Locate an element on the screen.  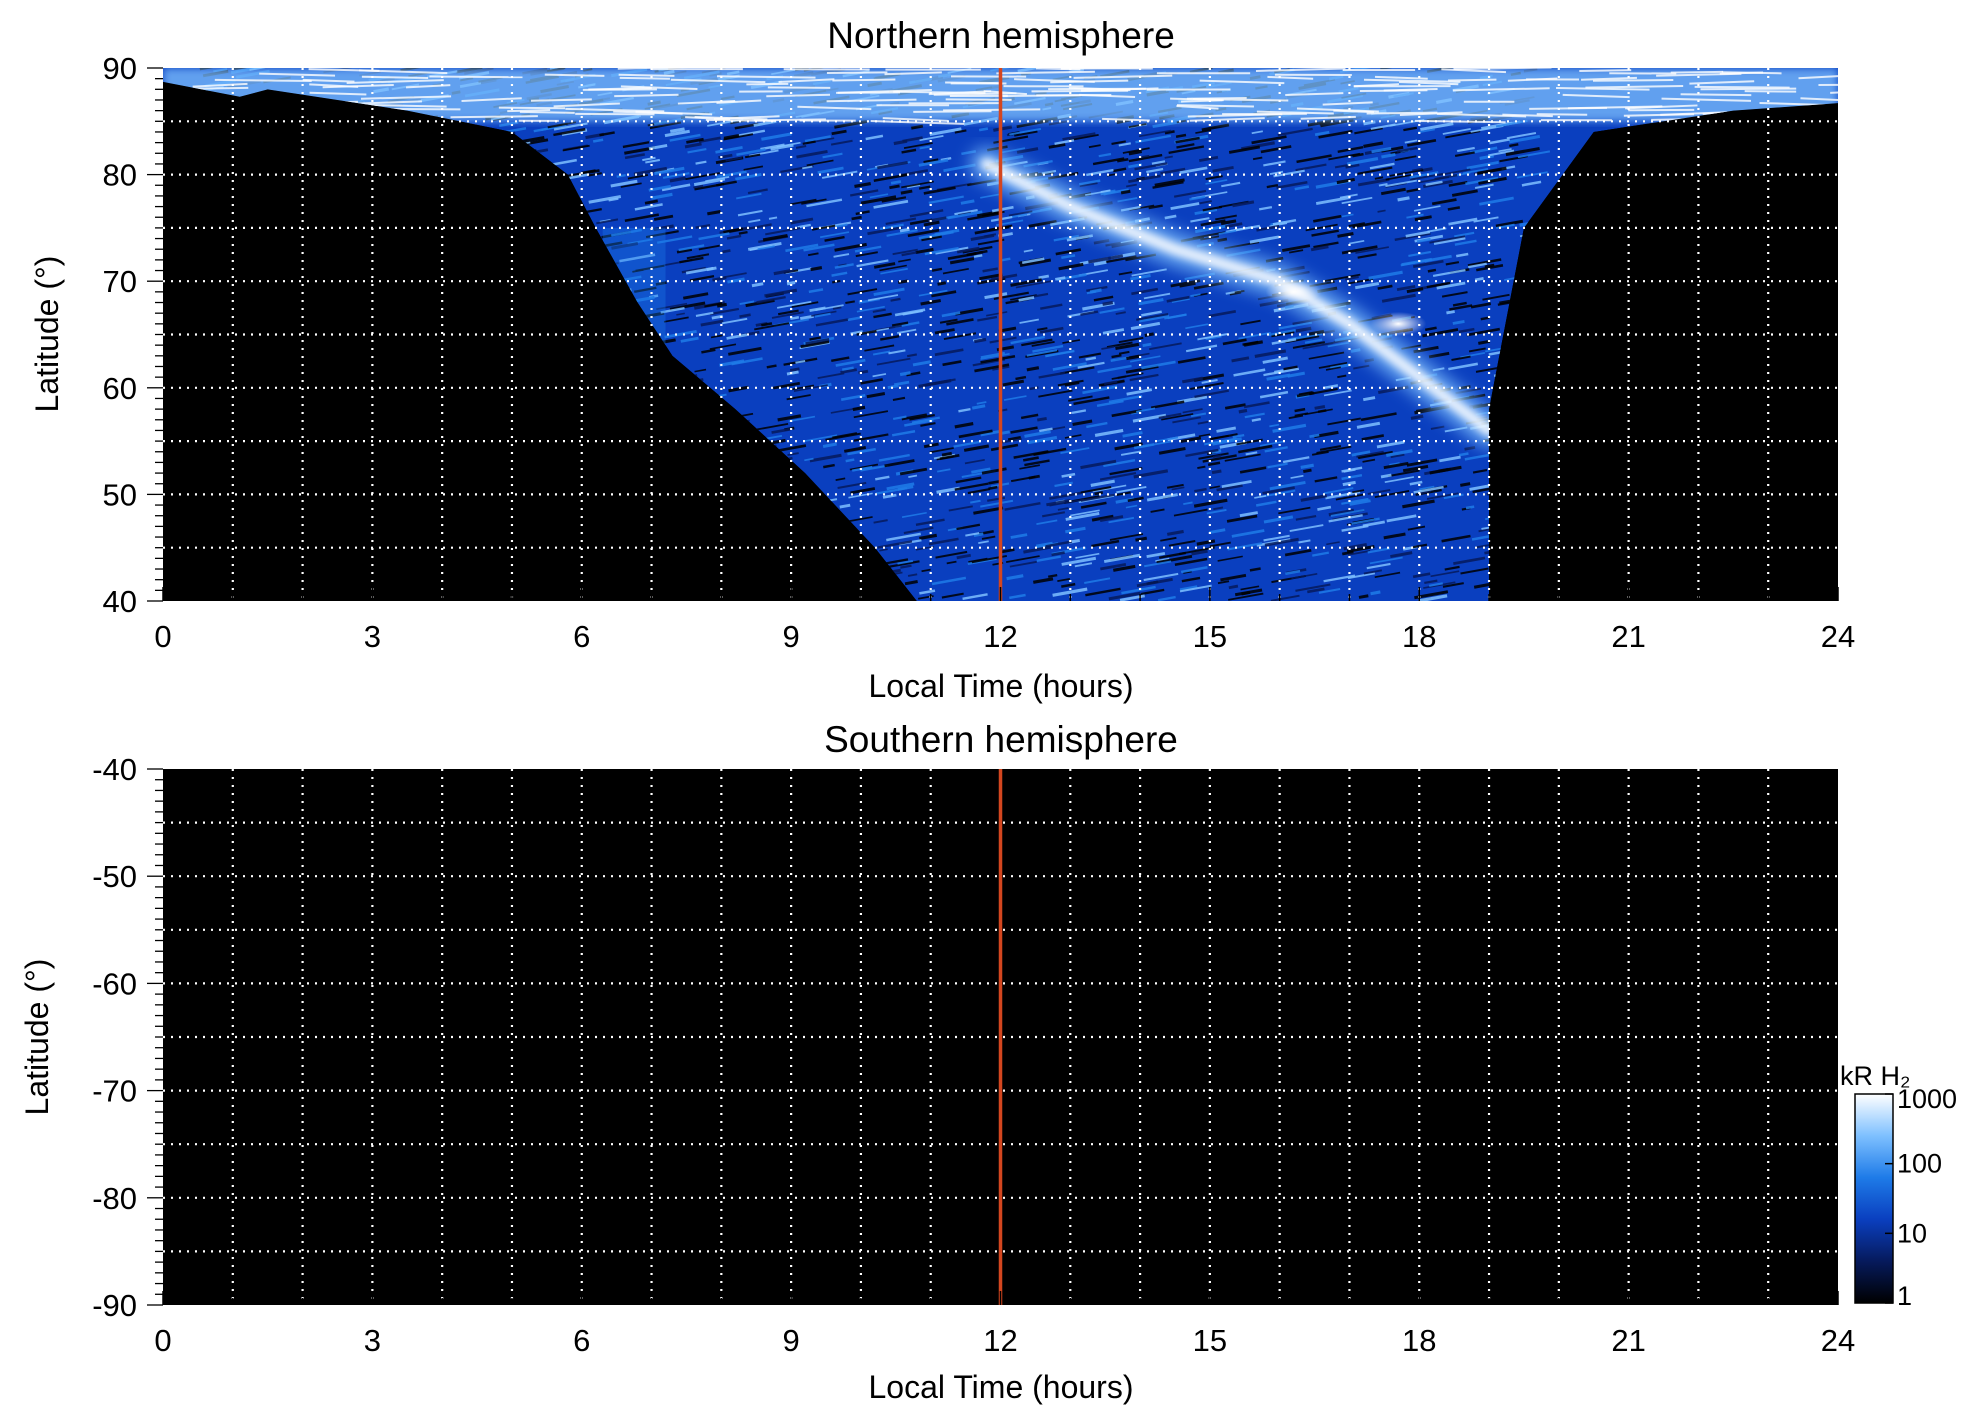
x-tick-label: 15 is located at coordinates (1210, 1340).